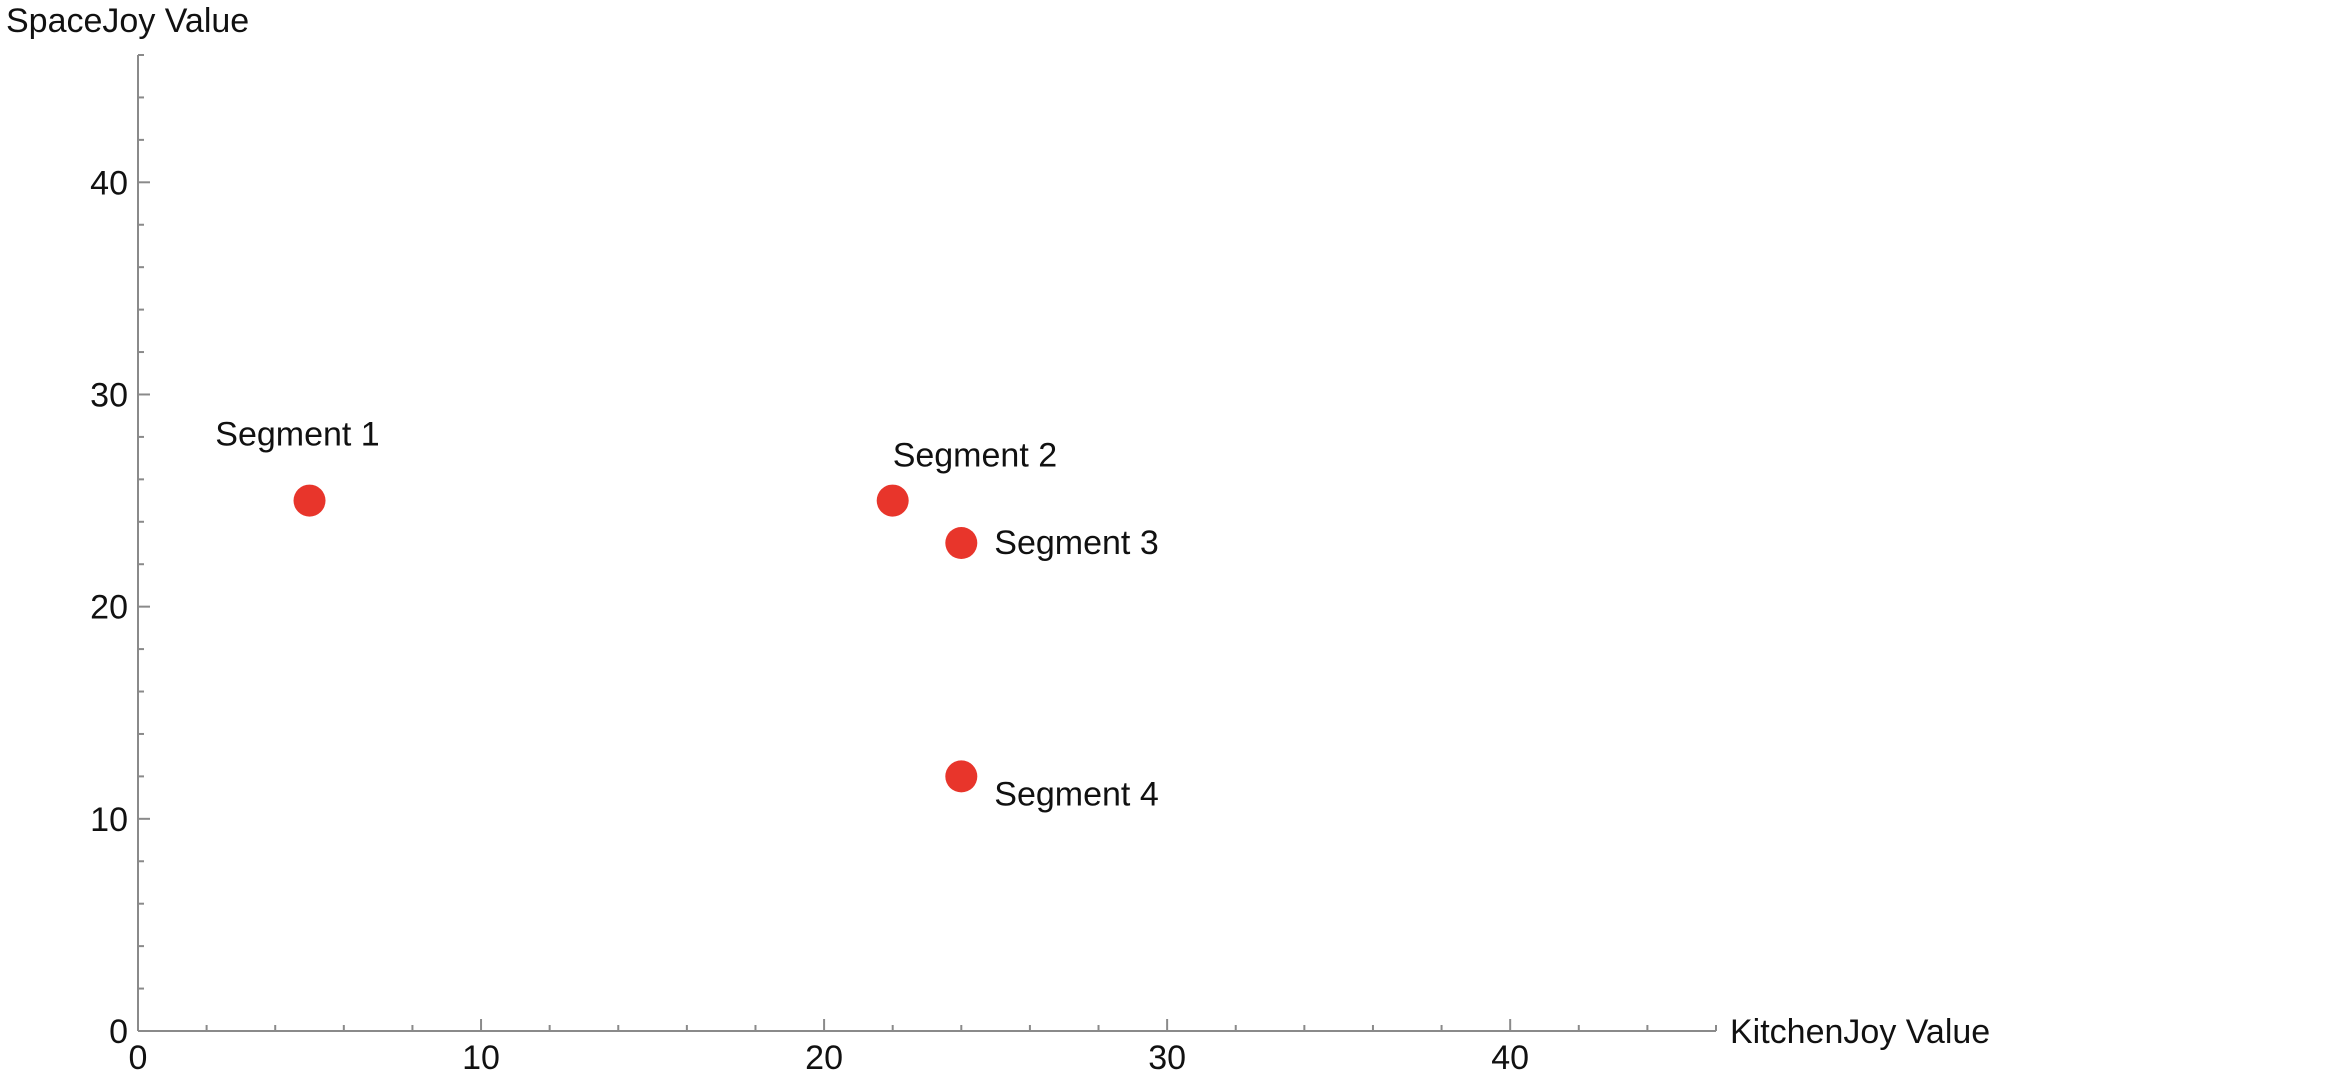 This screenshot has height=1078, width=2346. I want to click on y-tick-label: 0, so click(118, 1032).